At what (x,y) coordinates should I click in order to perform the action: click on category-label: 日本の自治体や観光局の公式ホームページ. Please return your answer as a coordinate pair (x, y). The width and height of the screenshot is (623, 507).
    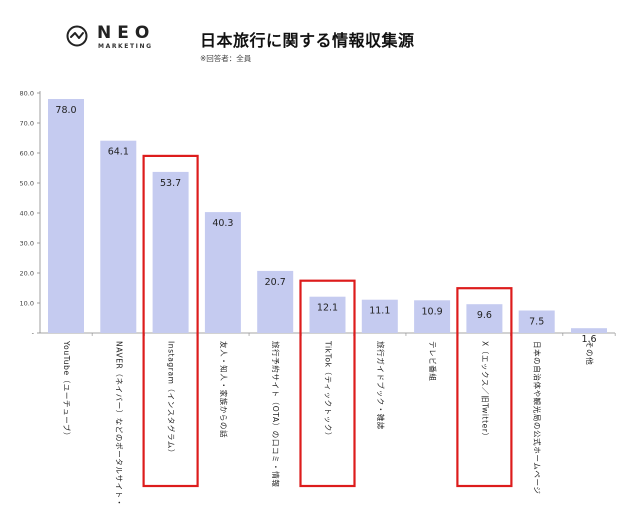
    Looking at the image, I should click on (538, 418).